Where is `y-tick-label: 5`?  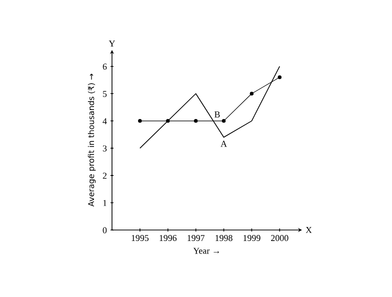
y-tick-label: 5 is located at coordinates (105, 93).